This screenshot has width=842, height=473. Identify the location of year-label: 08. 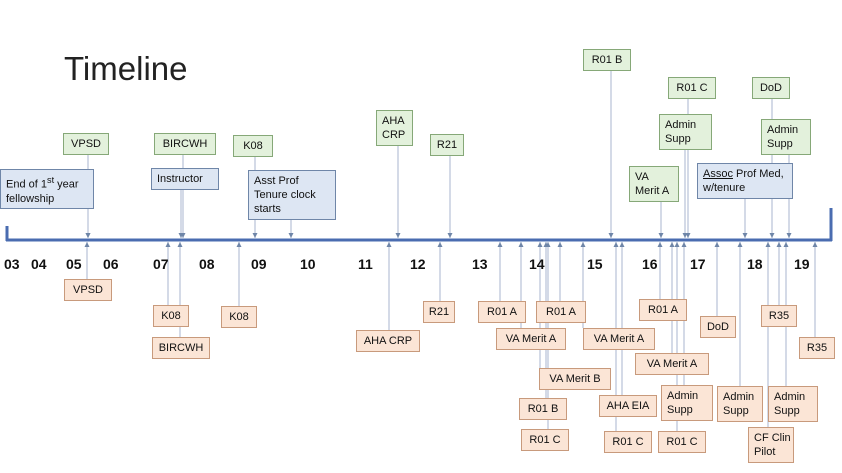
(207, 264).